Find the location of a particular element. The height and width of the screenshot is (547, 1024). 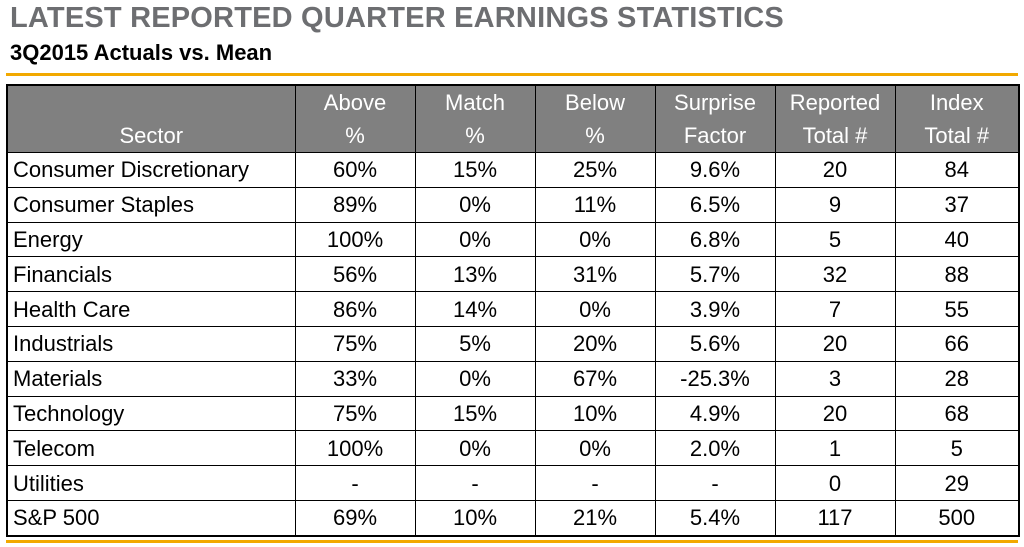

cell-sector: Health Care is located at coordinates (151, 309).